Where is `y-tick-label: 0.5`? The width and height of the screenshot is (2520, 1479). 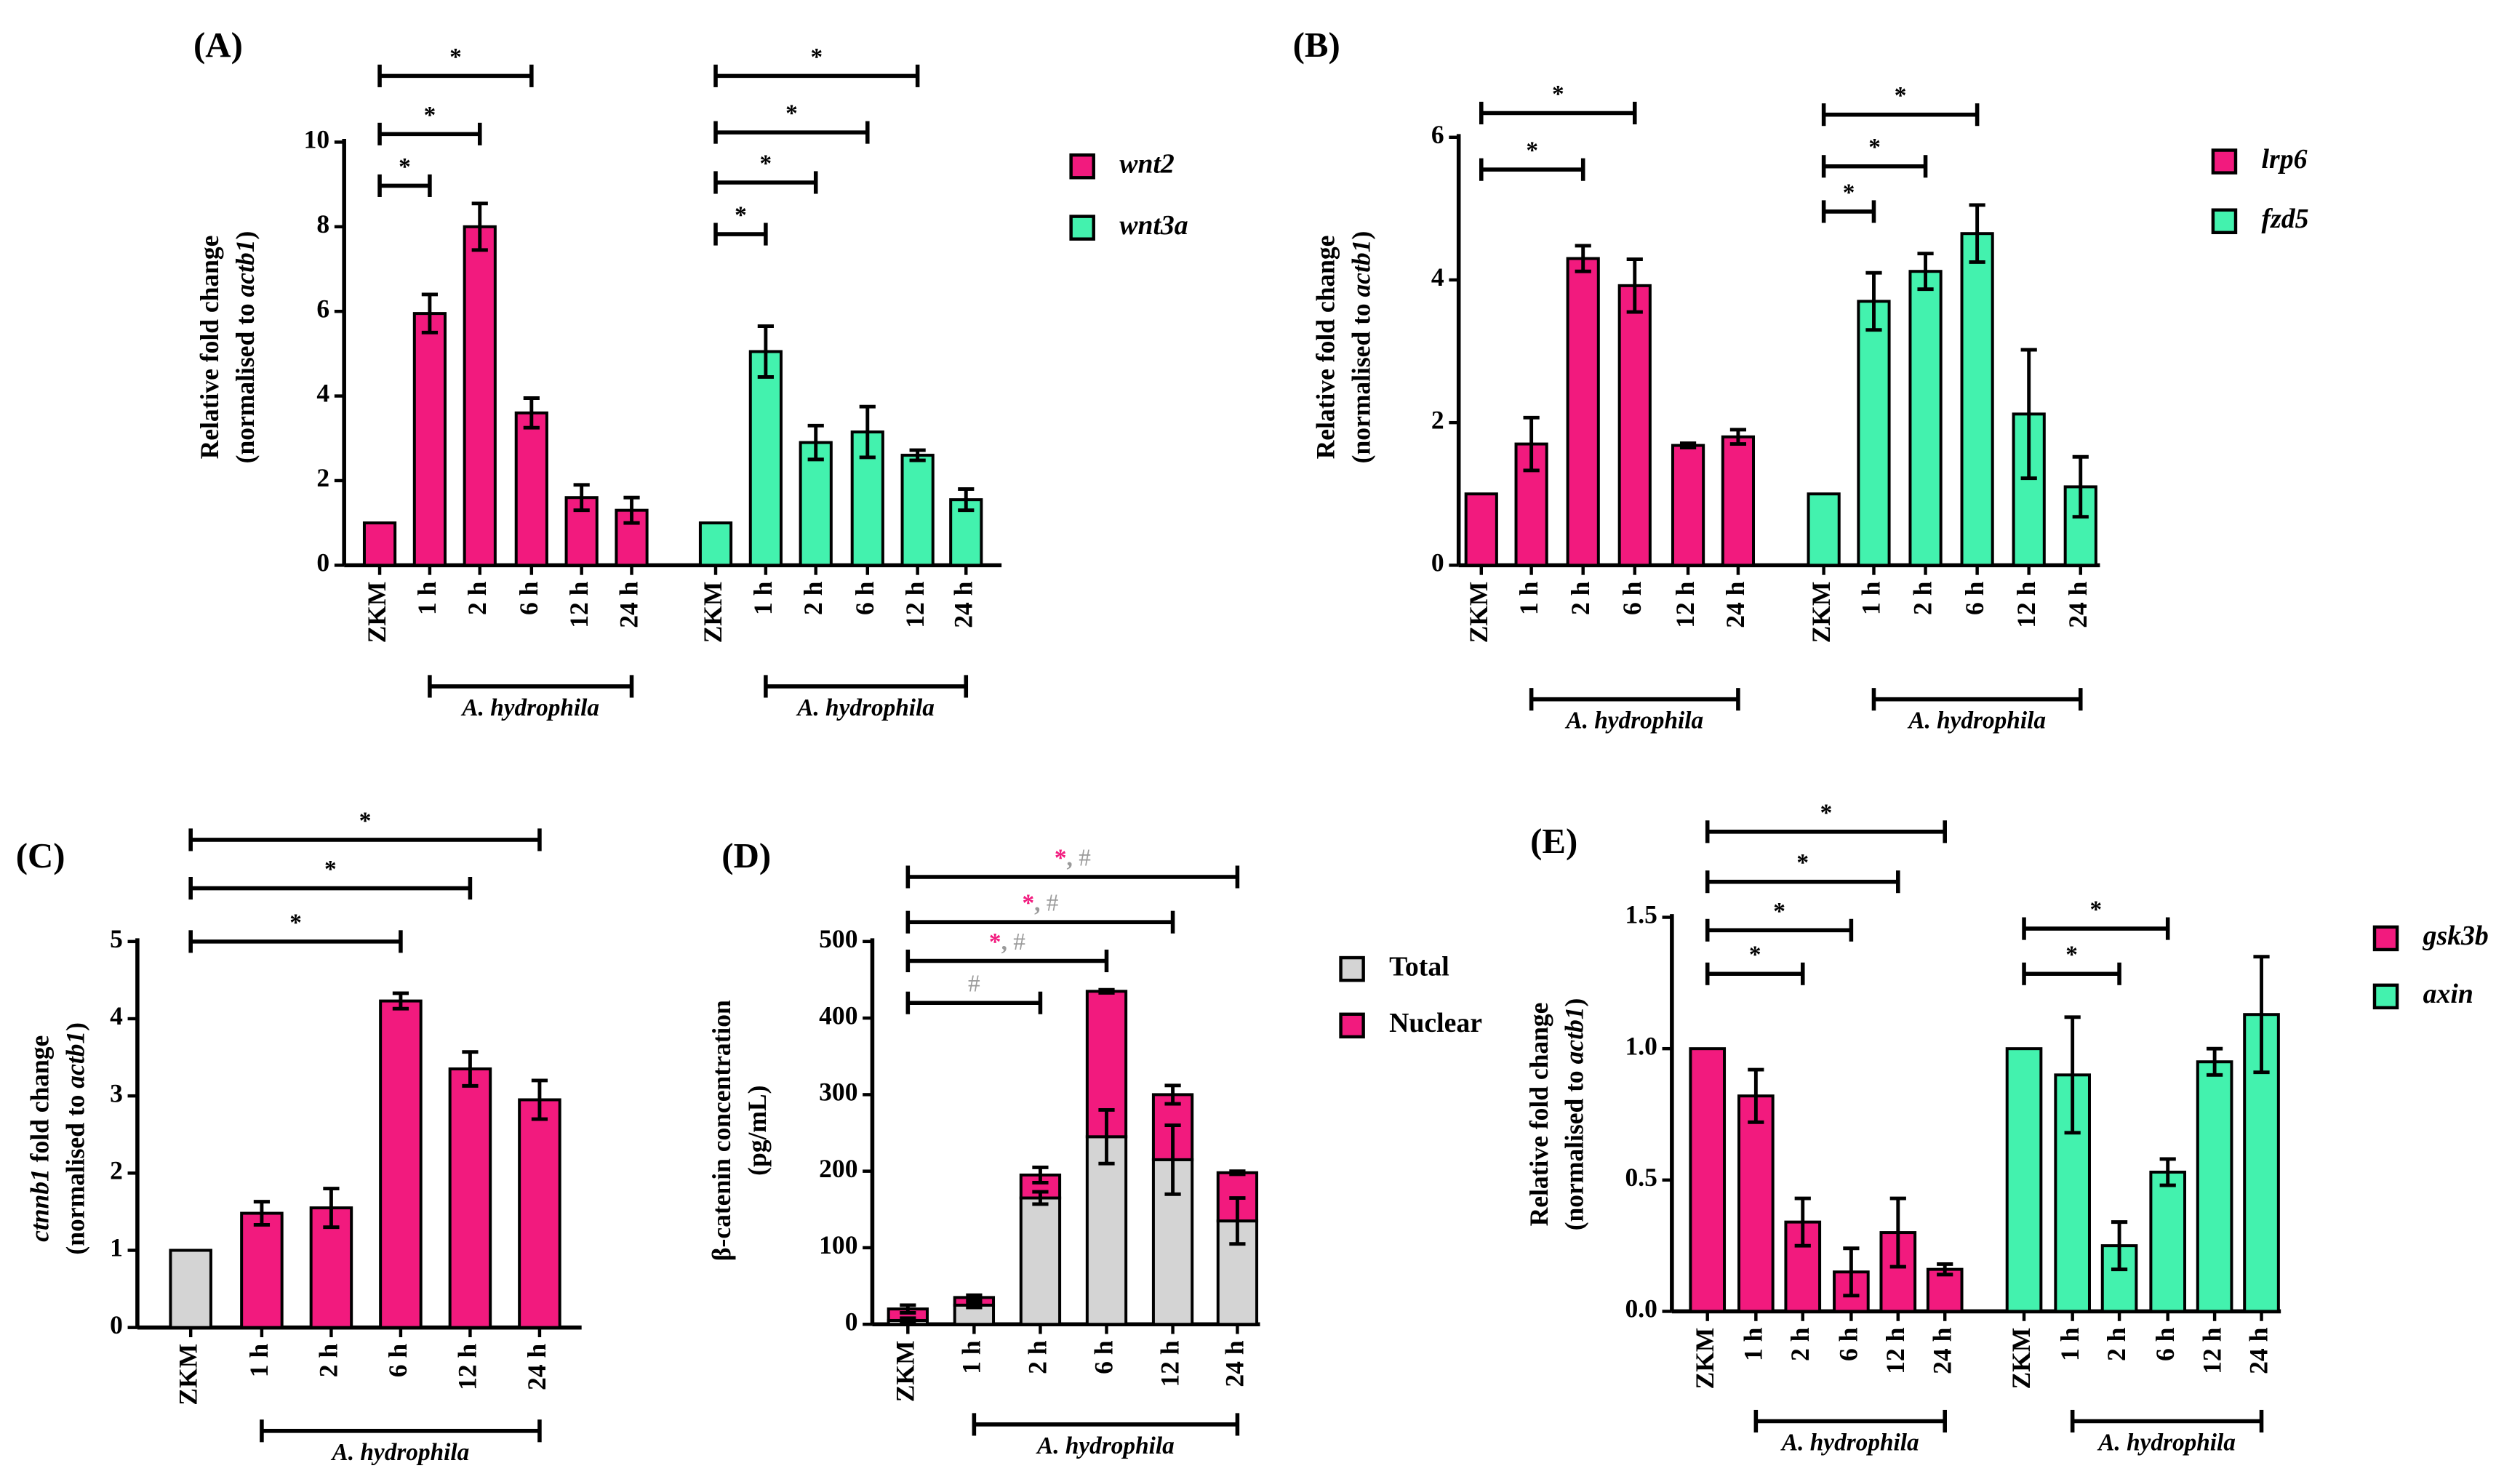 y-tick-label: 0.5 is located at coordinates (1641, 1177).